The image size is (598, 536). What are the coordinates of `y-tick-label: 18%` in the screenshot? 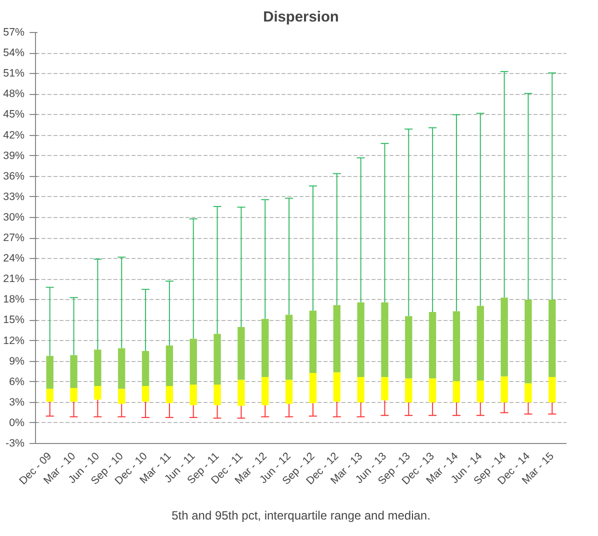 It's located at (14, 300).